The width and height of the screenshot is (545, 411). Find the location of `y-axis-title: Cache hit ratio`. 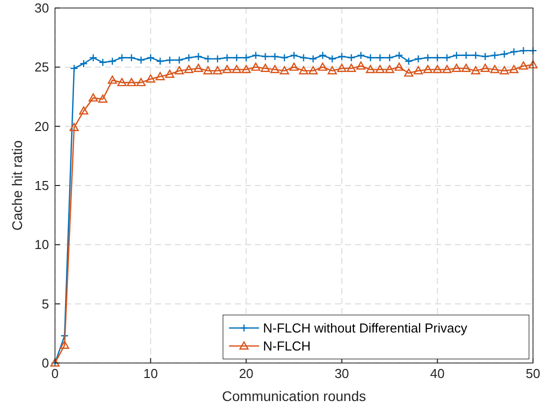

y-axis-title: Cache hit ratio is located at coordinates (17, 185).